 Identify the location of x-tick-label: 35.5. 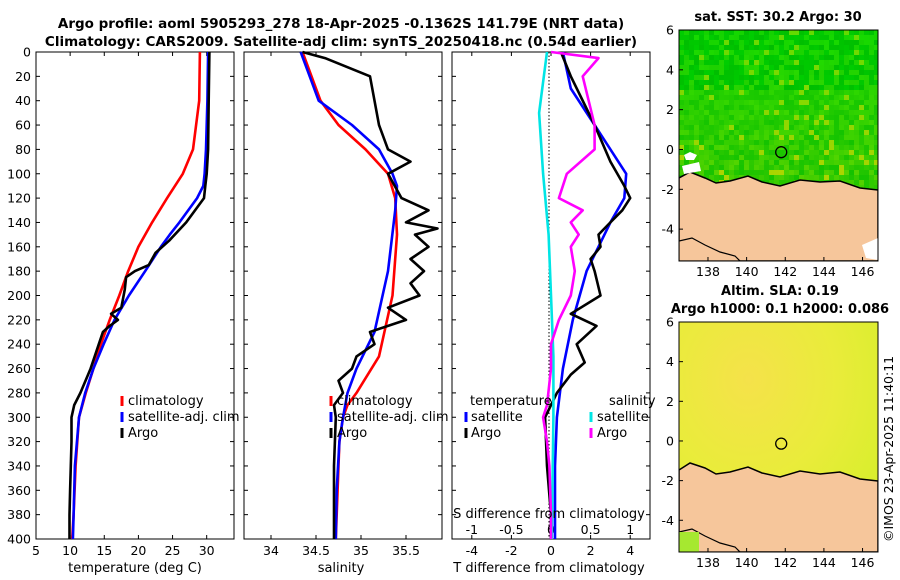
(406, 550).